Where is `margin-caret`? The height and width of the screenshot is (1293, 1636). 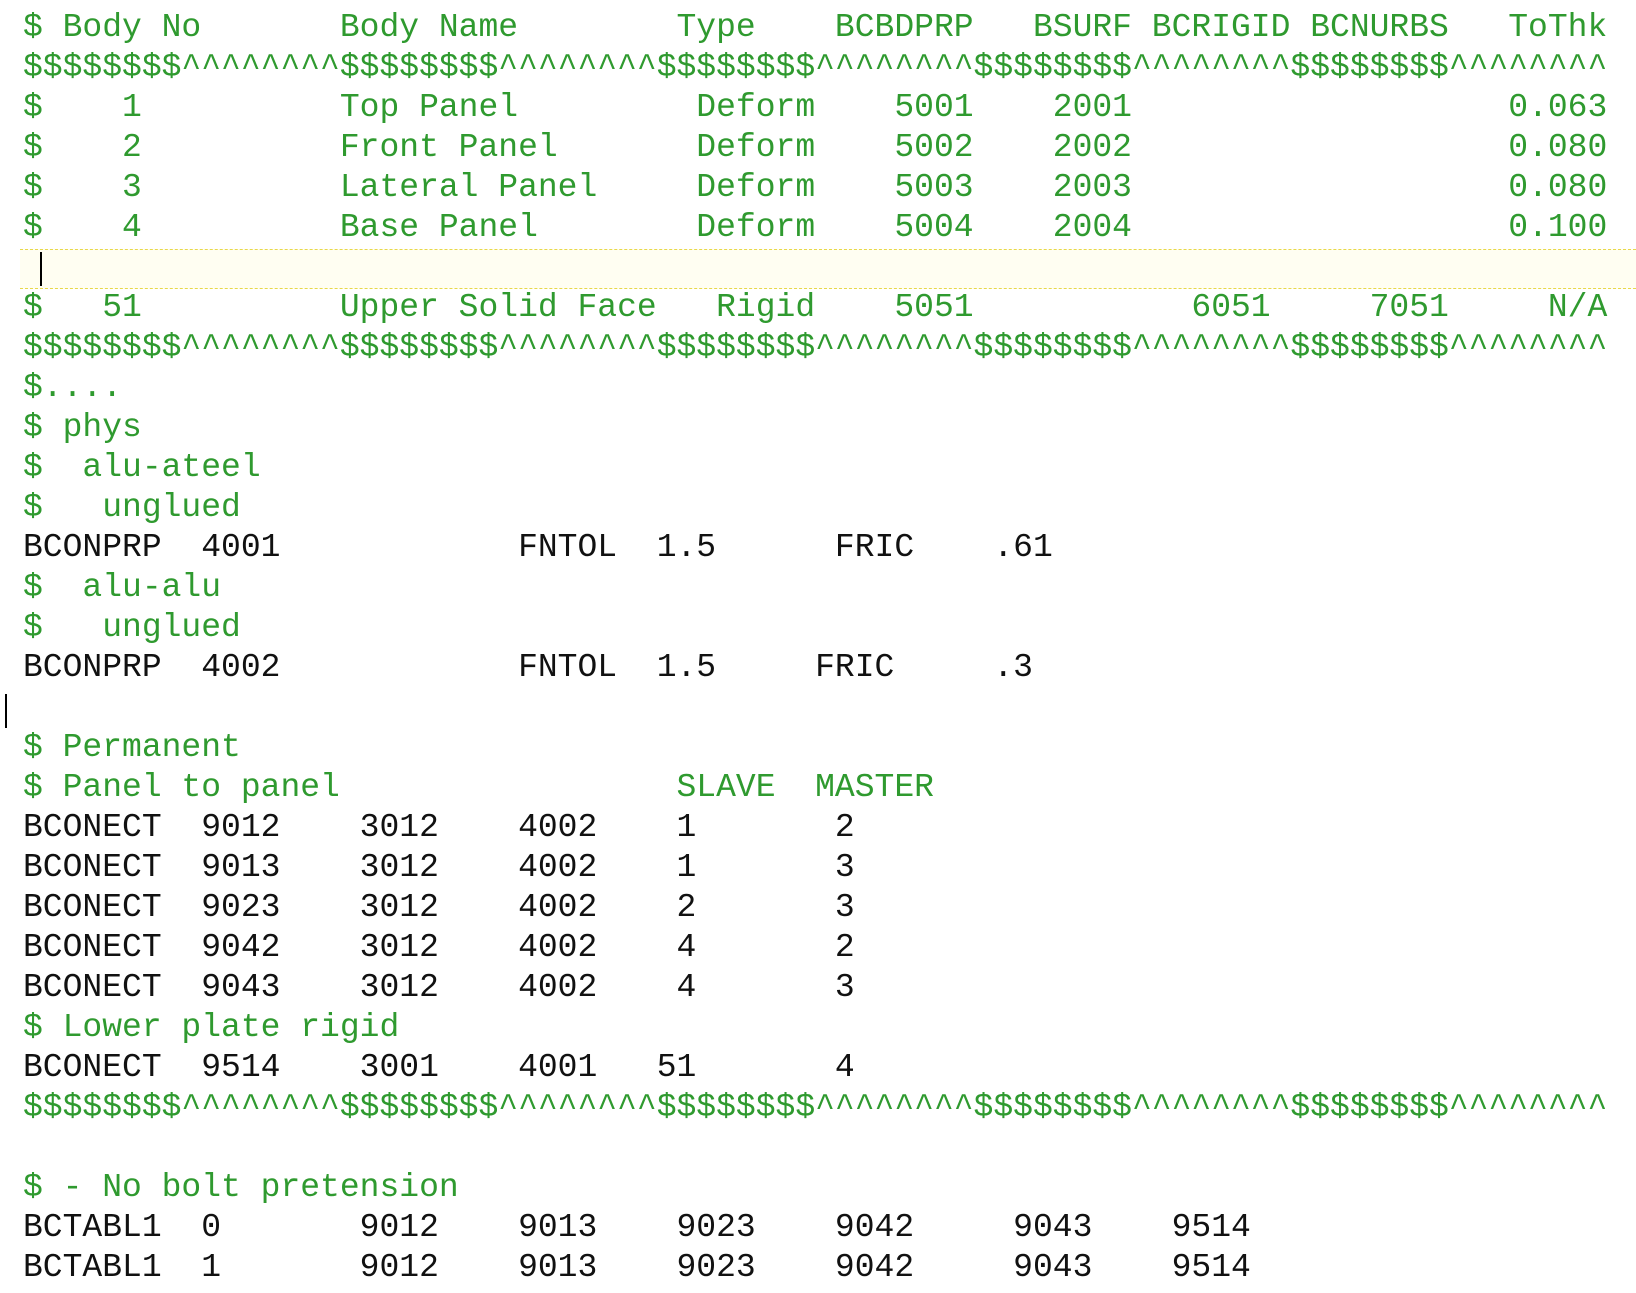 margin-caret is located at coordinates (6, 711).